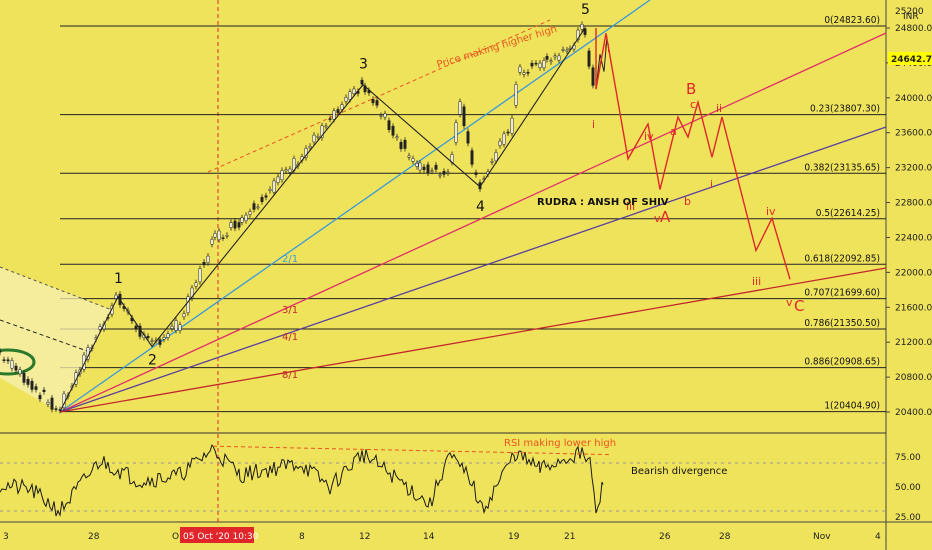 This screenshot has width=932, height=550. Describe the element at coordinates (630, 206) in the screenshot. I see `subwave-label: iii` at that location.